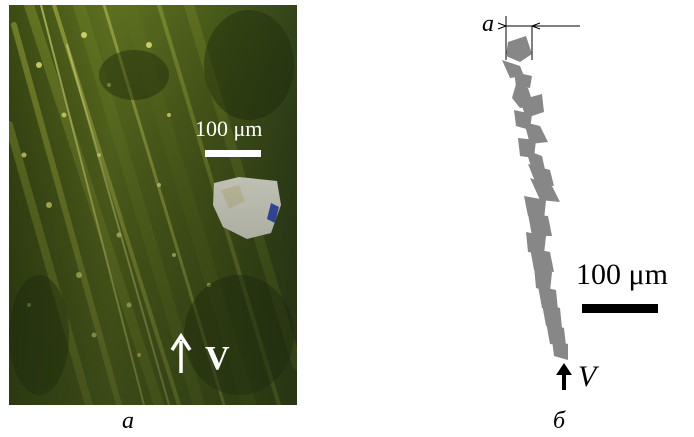  Describe the element at coordinates (559, 421) in the screenshot. I see `panel-caption-b: б` at that location.